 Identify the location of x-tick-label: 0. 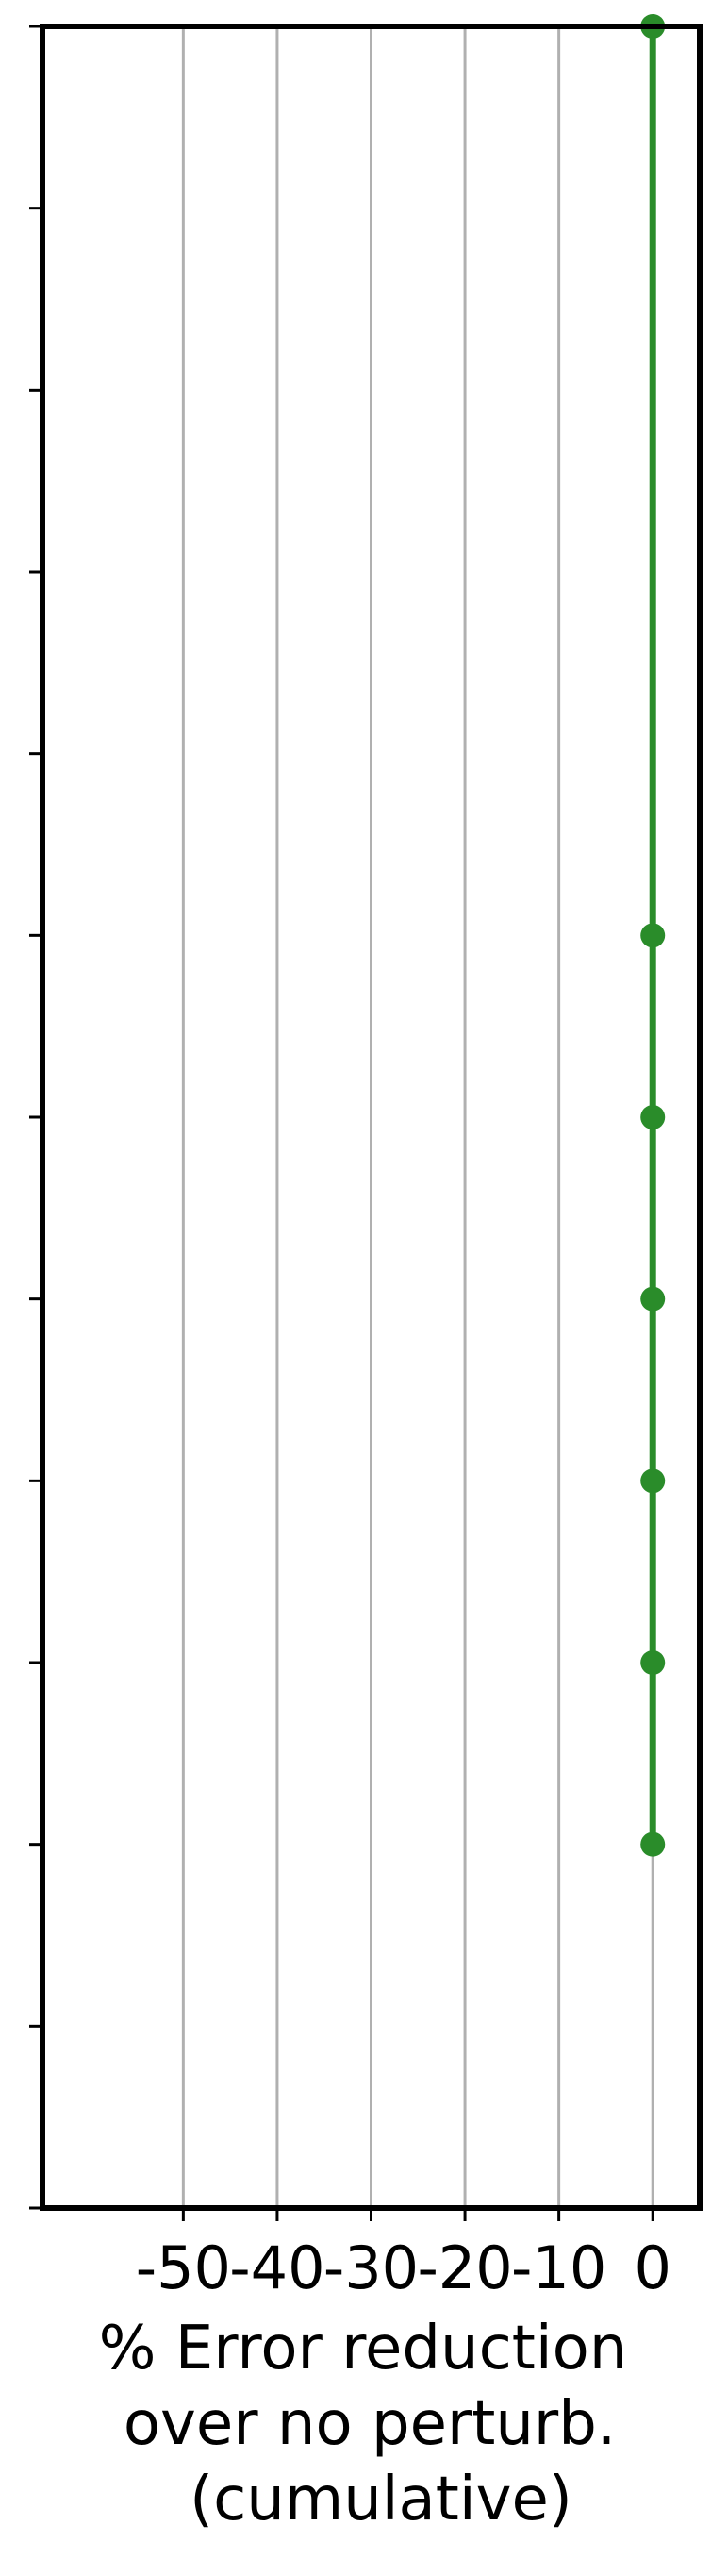
(652, 2267).